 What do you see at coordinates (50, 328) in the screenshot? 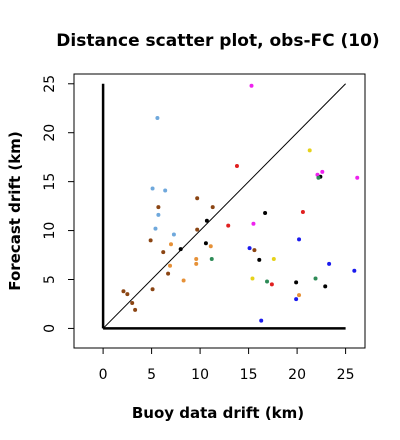
I see `y-tick-label: 0` at bounding box center [50, 328].